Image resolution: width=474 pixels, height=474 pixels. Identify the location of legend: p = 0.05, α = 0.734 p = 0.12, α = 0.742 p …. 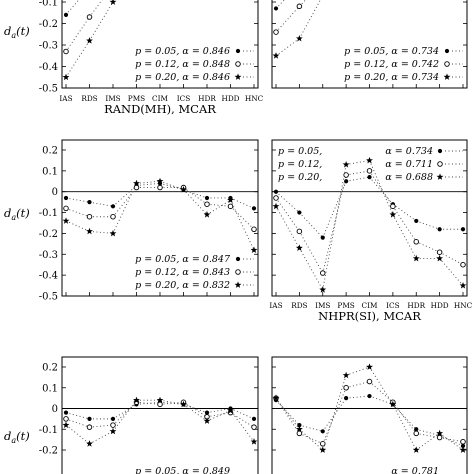
(403, 64).